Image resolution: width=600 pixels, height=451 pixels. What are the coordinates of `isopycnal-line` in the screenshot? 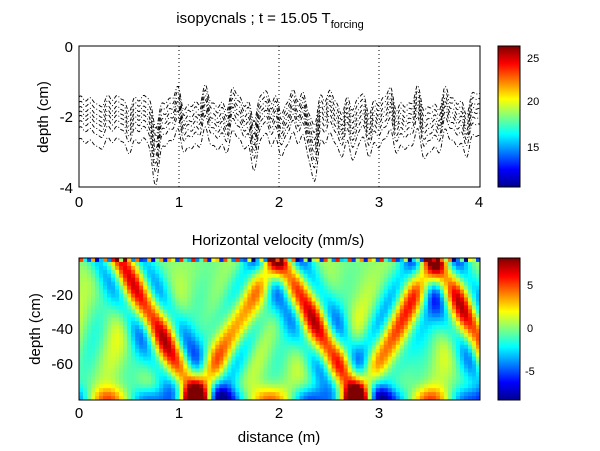 It's located at (279, 119).